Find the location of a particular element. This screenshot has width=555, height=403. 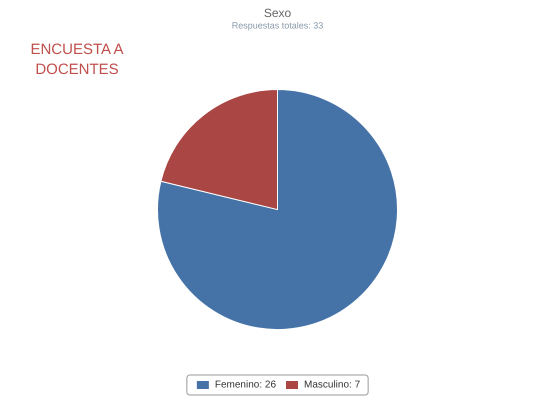

legend-label: Femenino: 26 is located at coordinates (245, 385).